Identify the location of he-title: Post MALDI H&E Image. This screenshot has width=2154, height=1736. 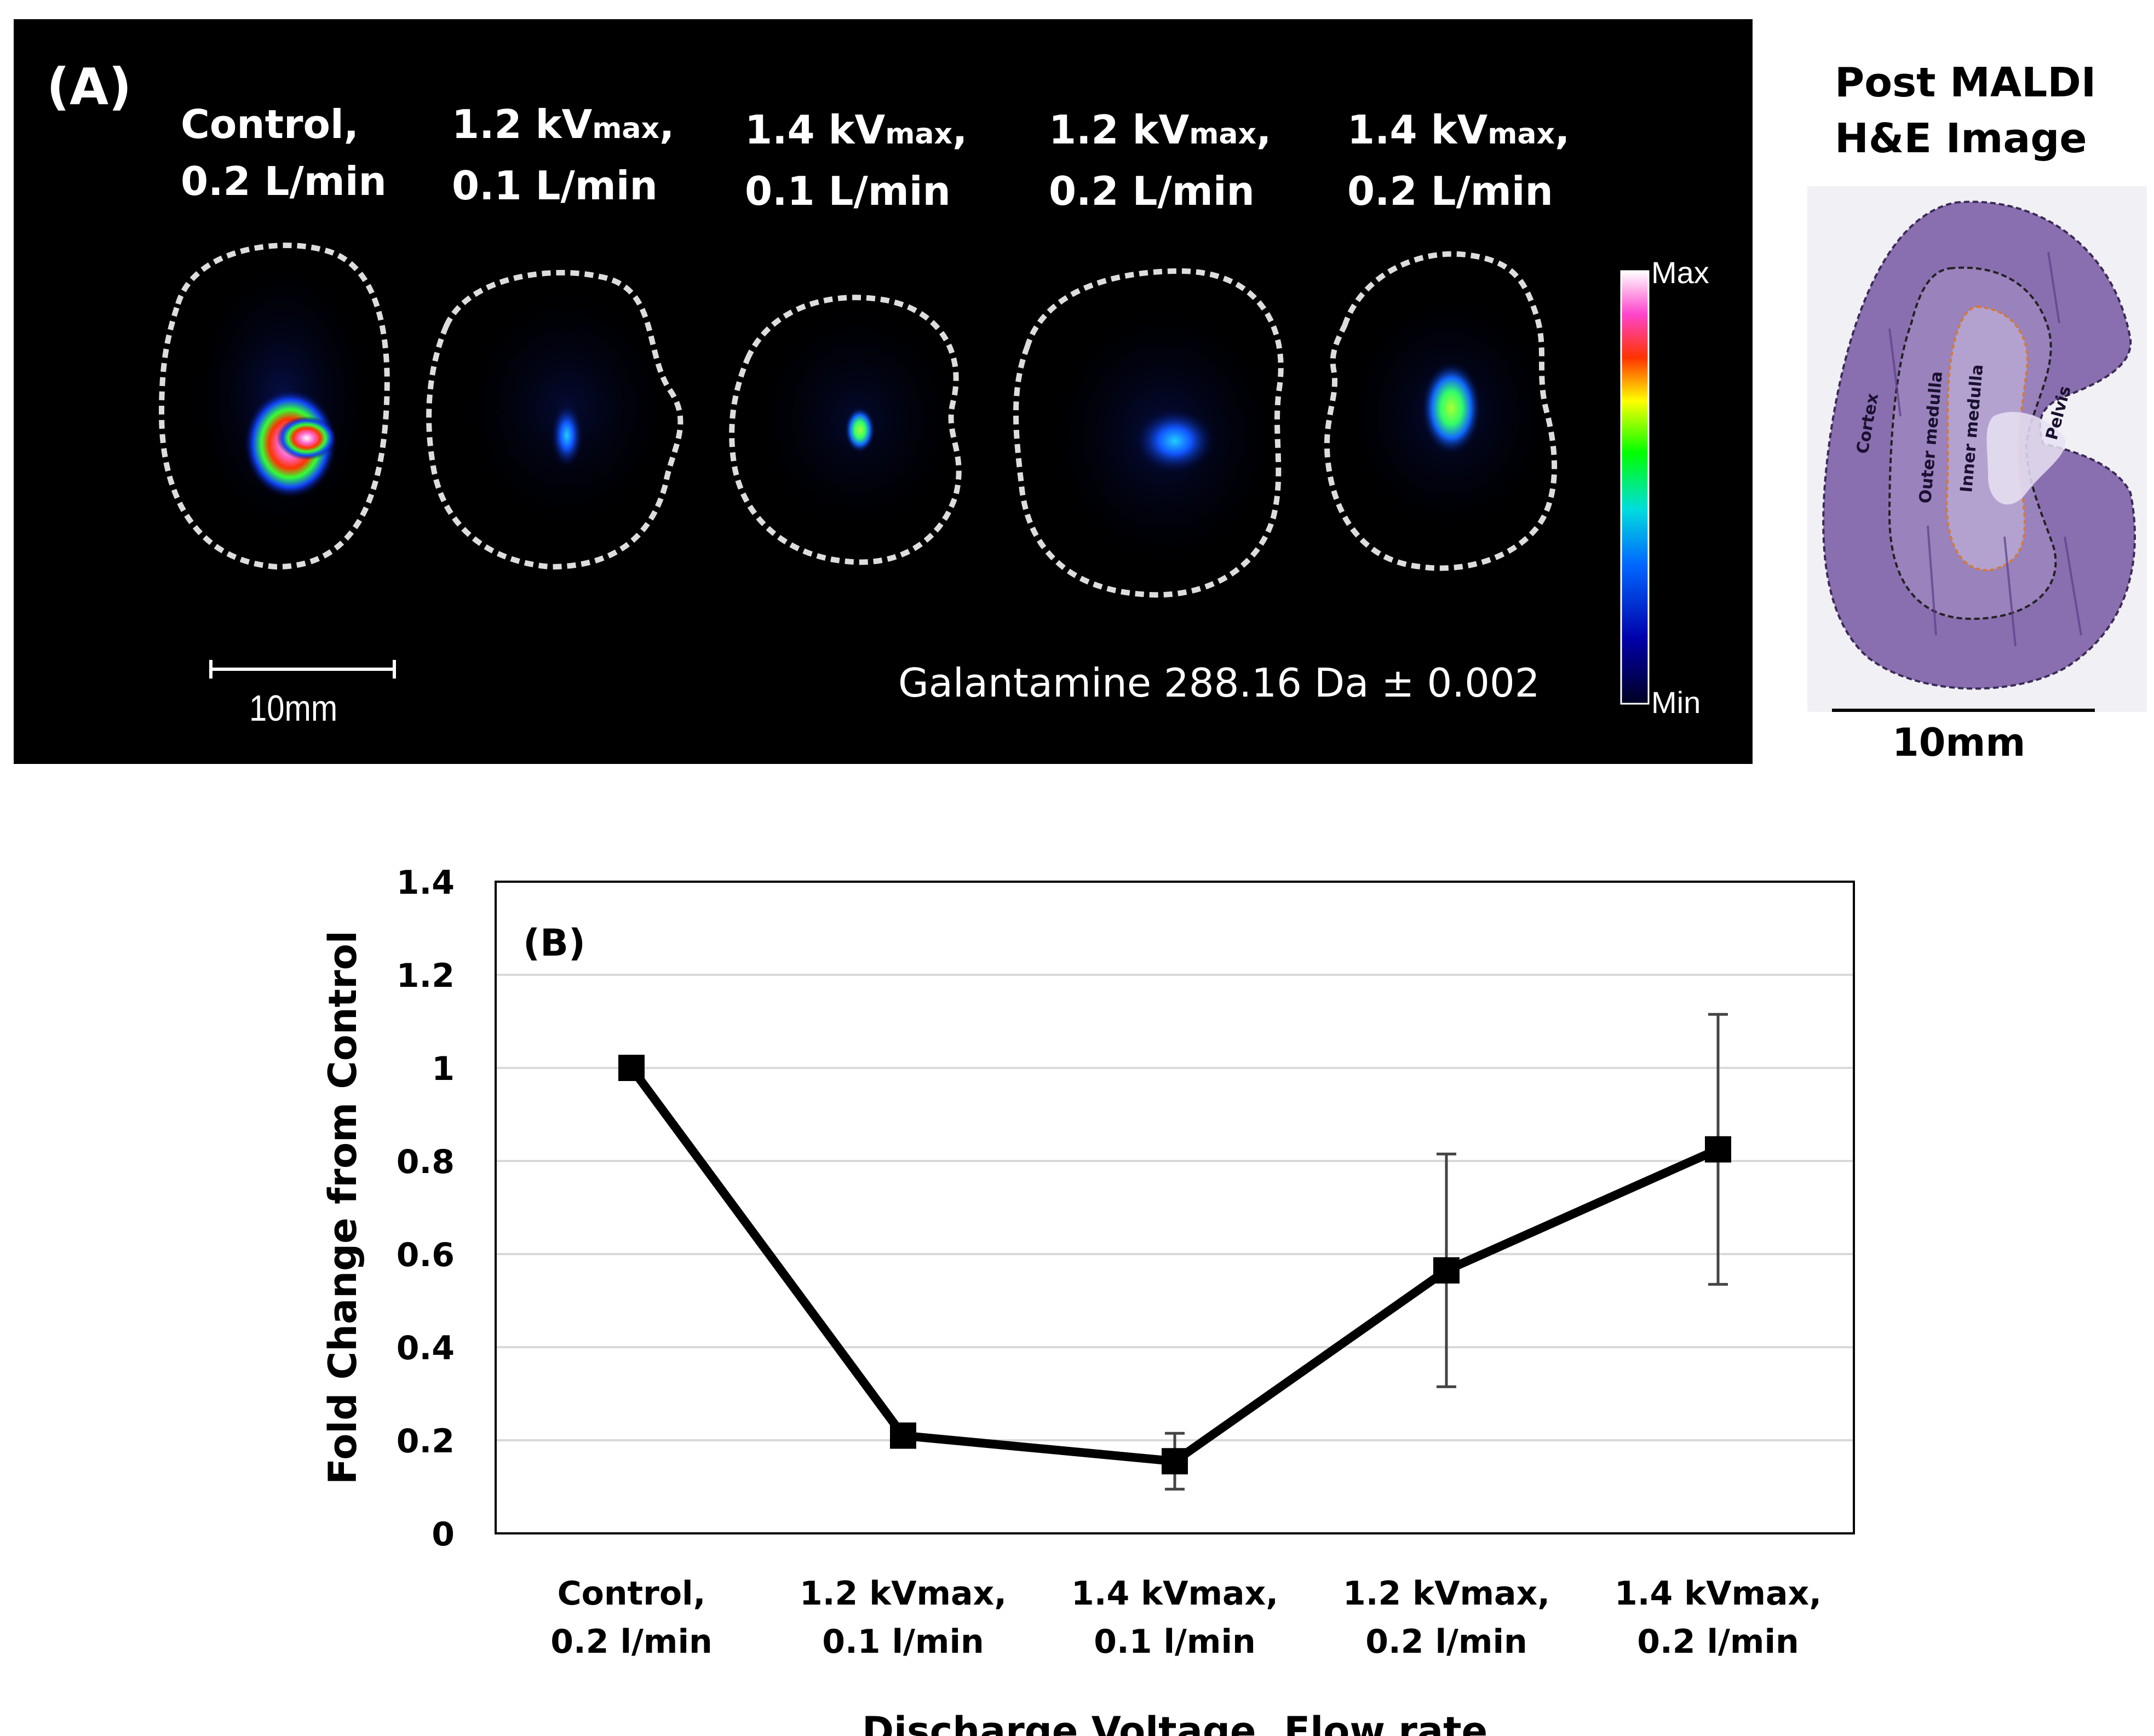
(1966, 110).